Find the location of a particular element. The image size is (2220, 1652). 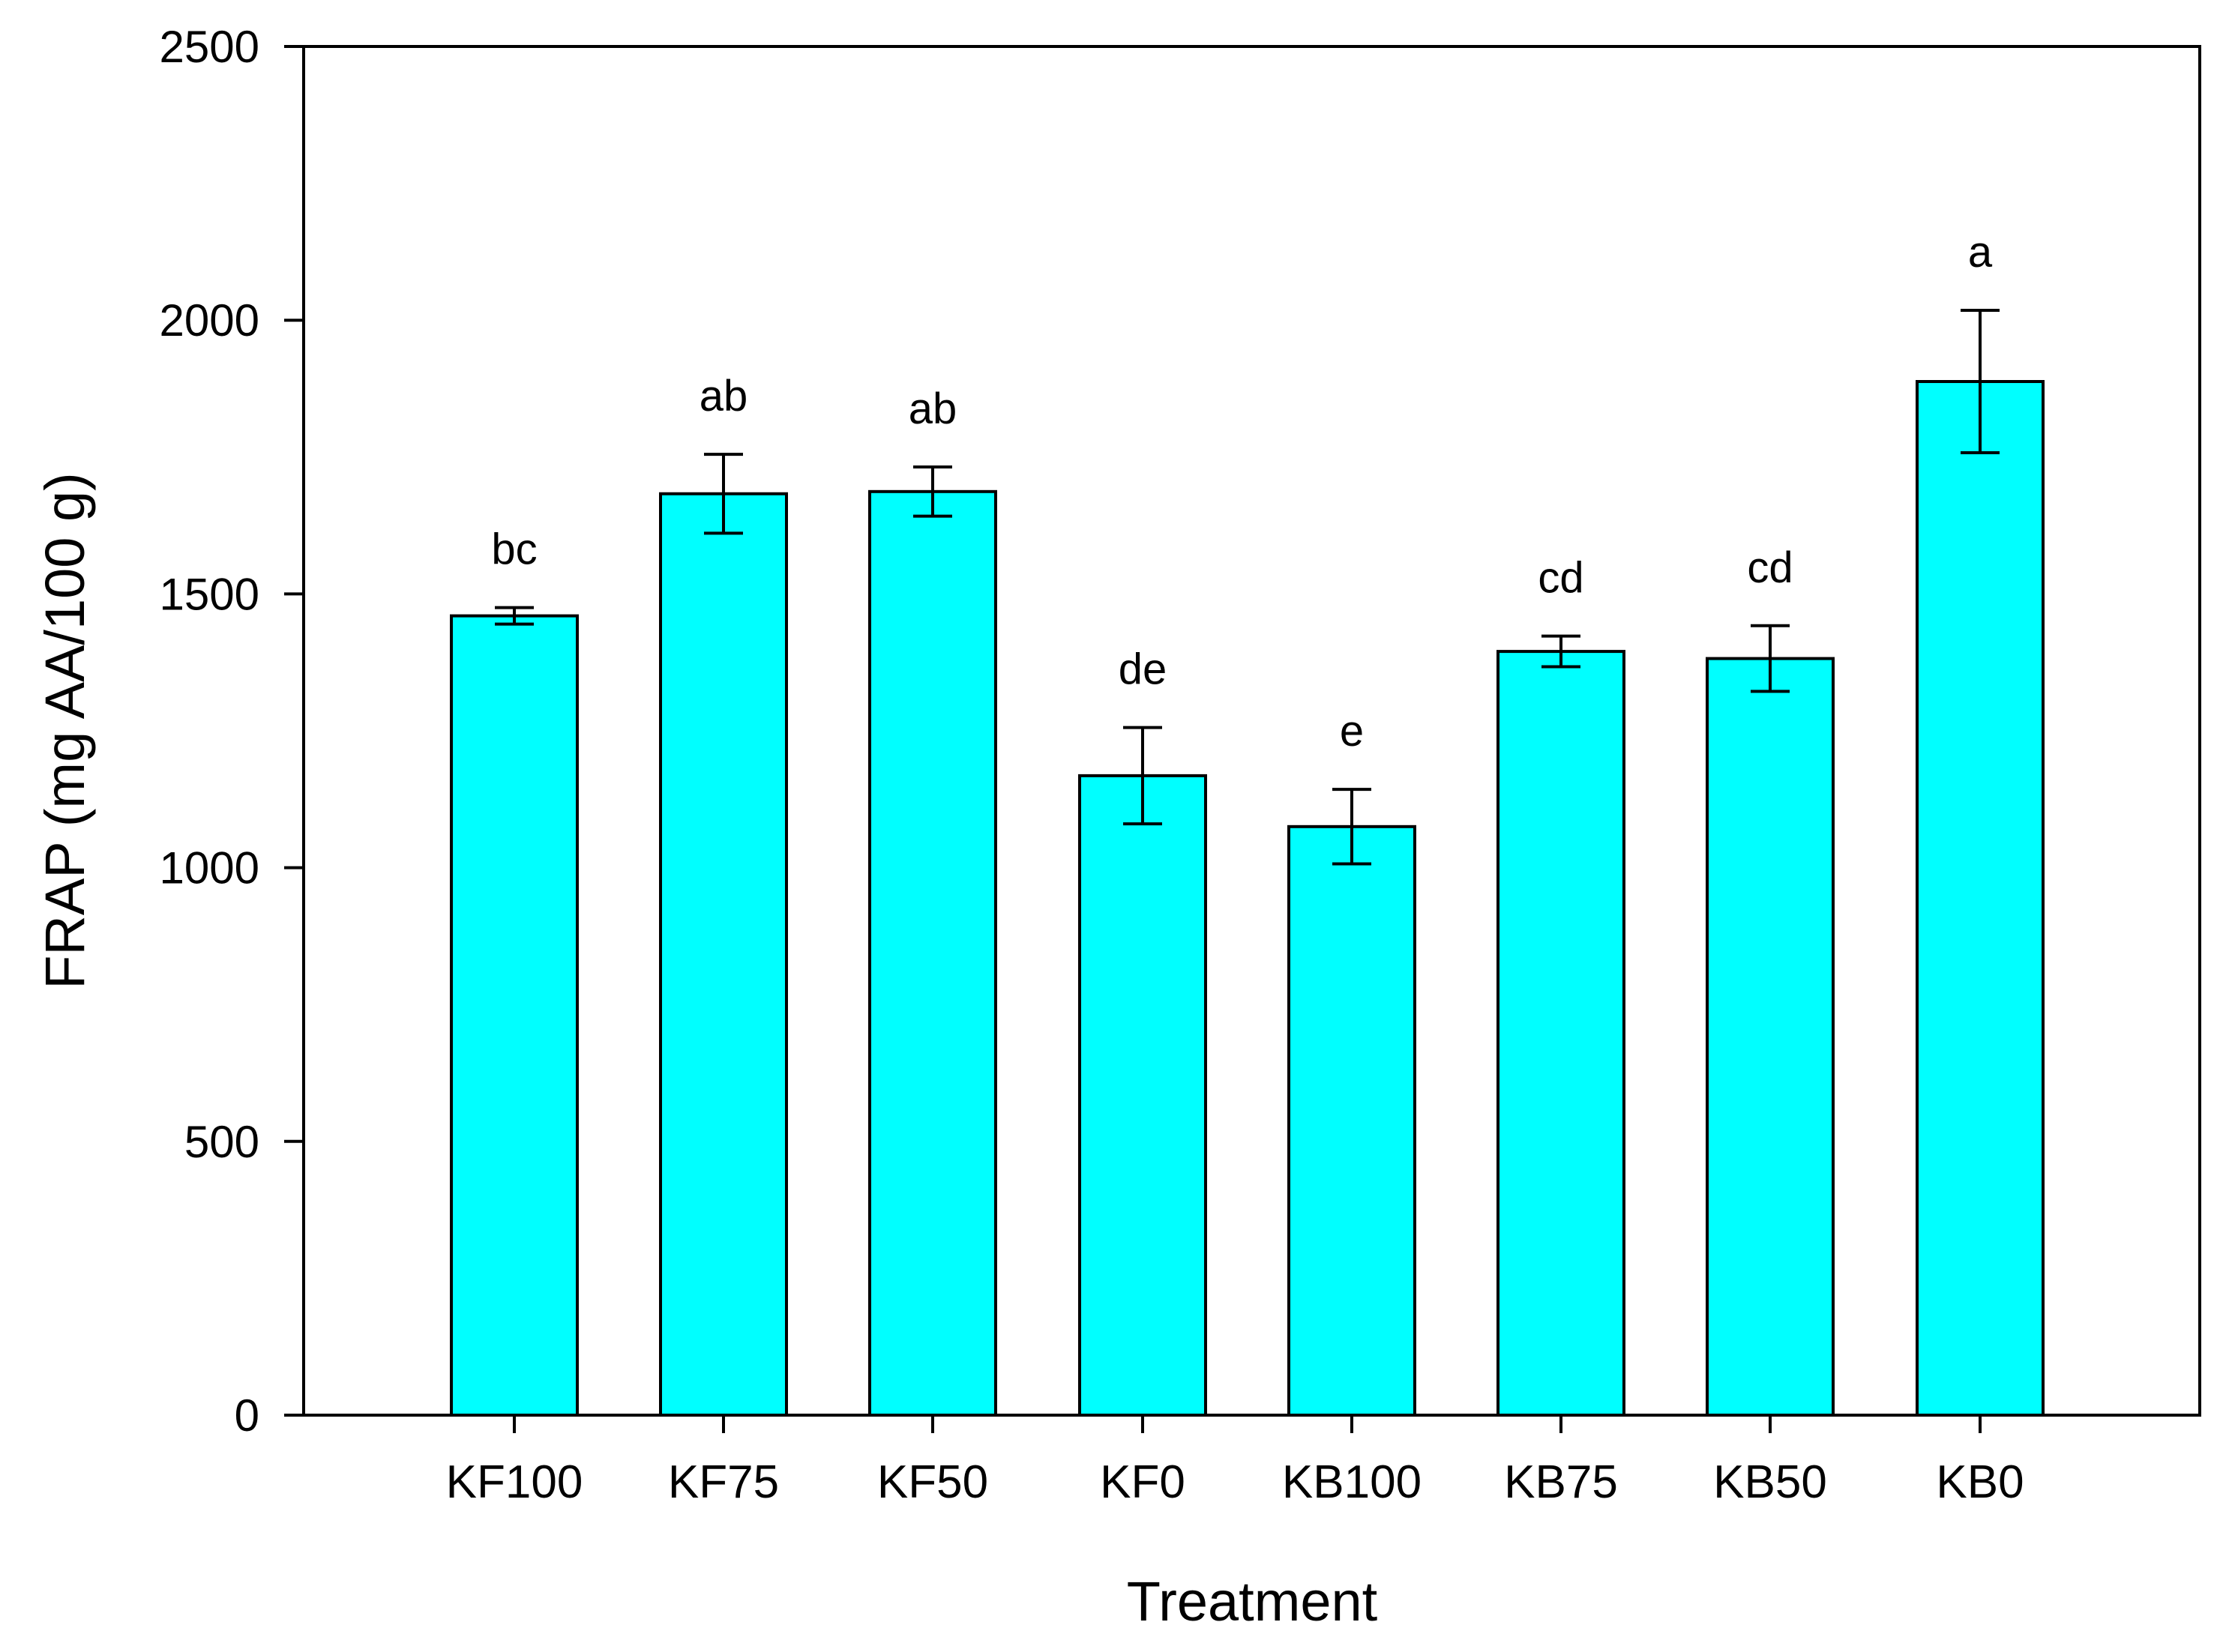

x-tick-label-kb0: KB0 is located at coordinates (1980, 1482).